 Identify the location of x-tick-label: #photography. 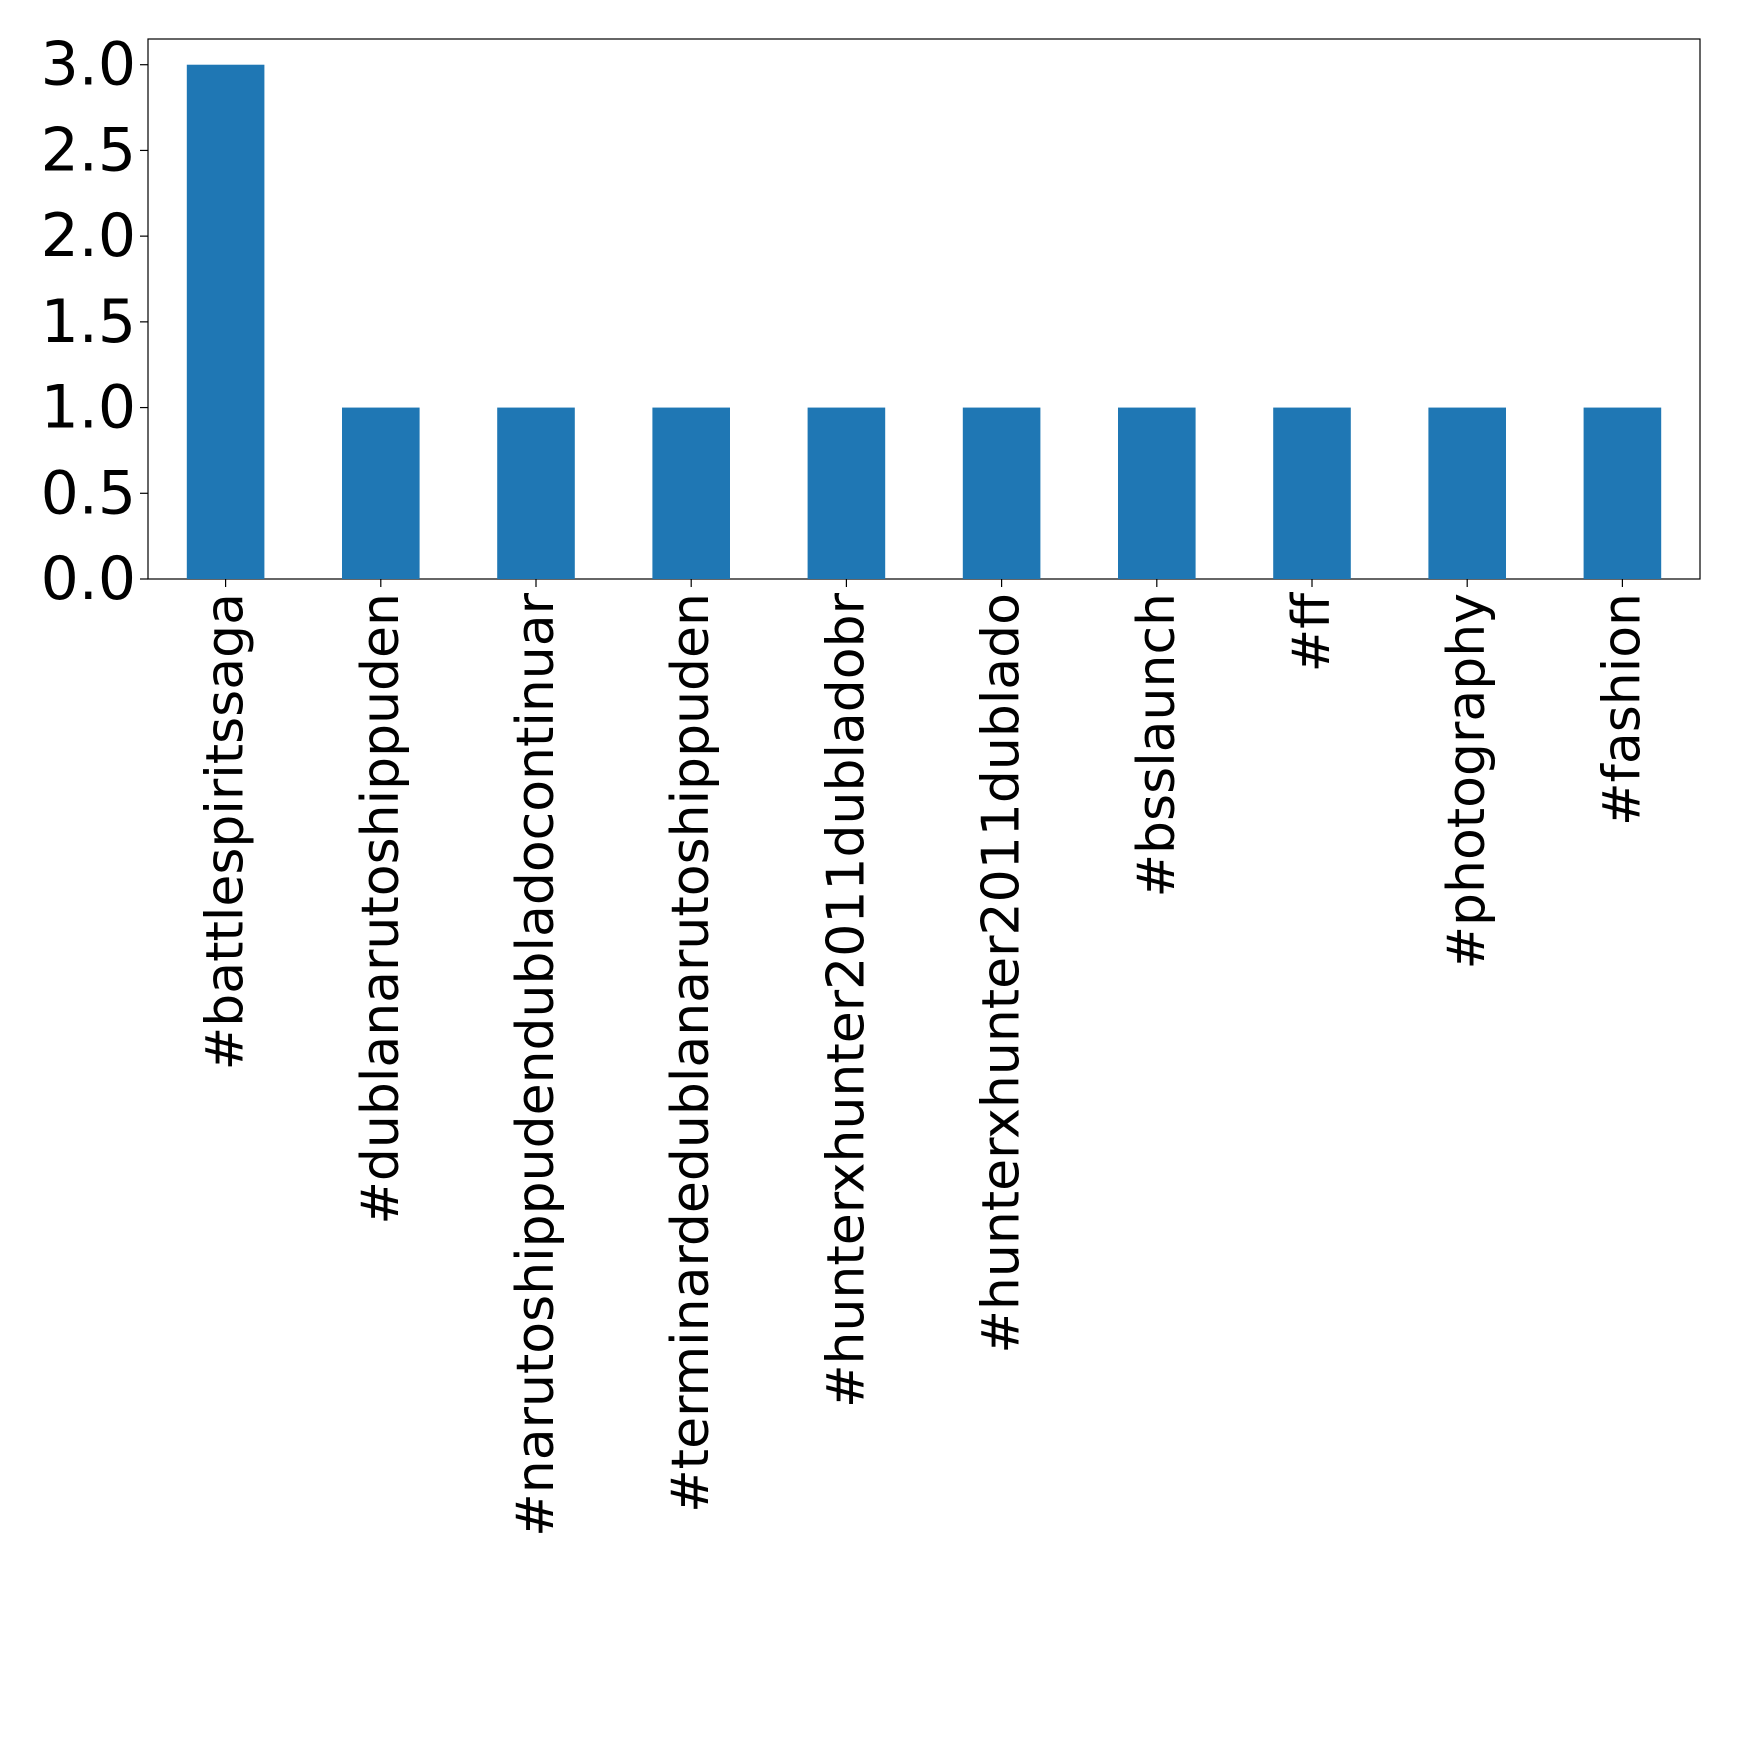
(1467, 781).